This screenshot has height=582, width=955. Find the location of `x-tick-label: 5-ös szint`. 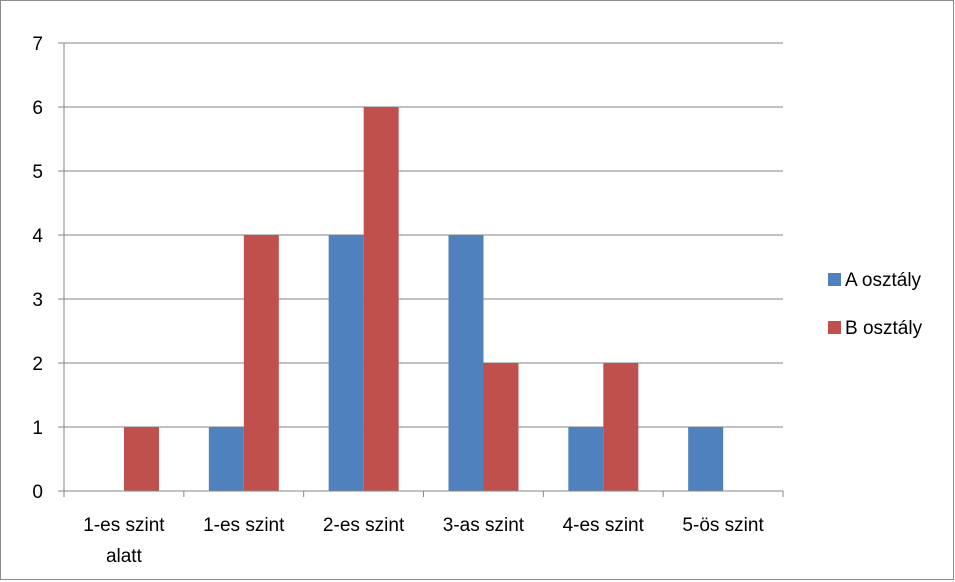

x-tick-label: 5-ös szint is located at coordinates (723, 525).